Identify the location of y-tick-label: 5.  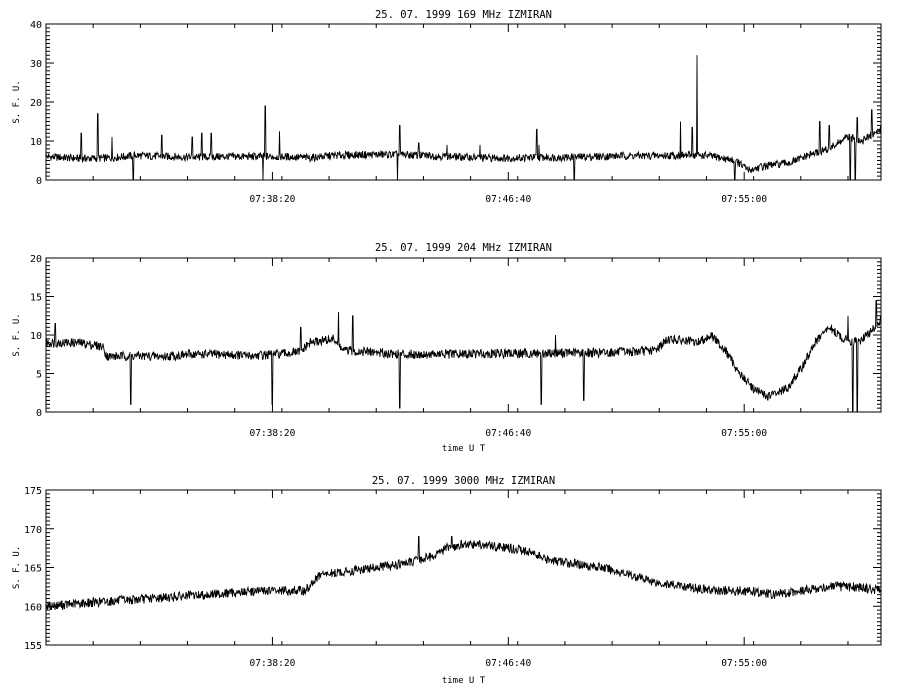
(39, 375).